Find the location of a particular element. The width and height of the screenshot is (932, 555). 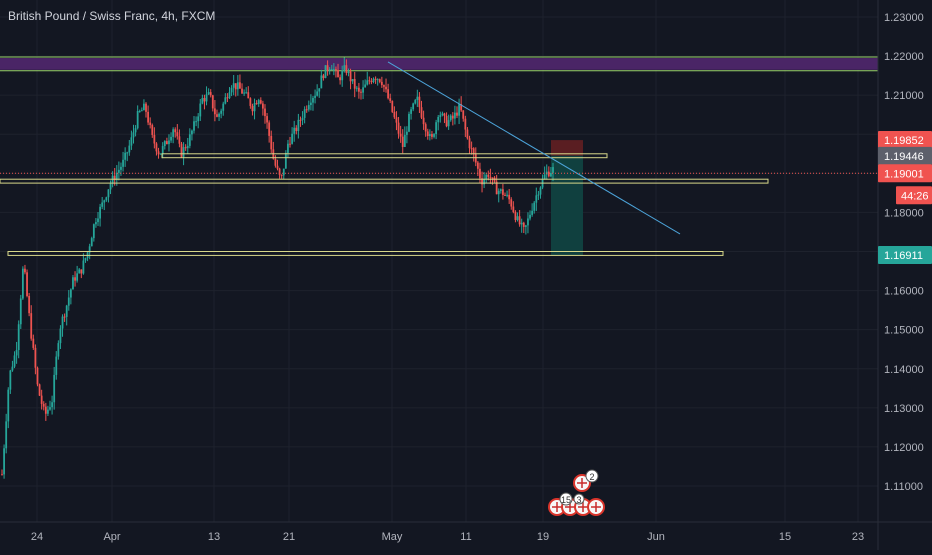

chart-title: British Pound / Swiss Franc, 4h, FXCM is located at coordinates (112, 16).